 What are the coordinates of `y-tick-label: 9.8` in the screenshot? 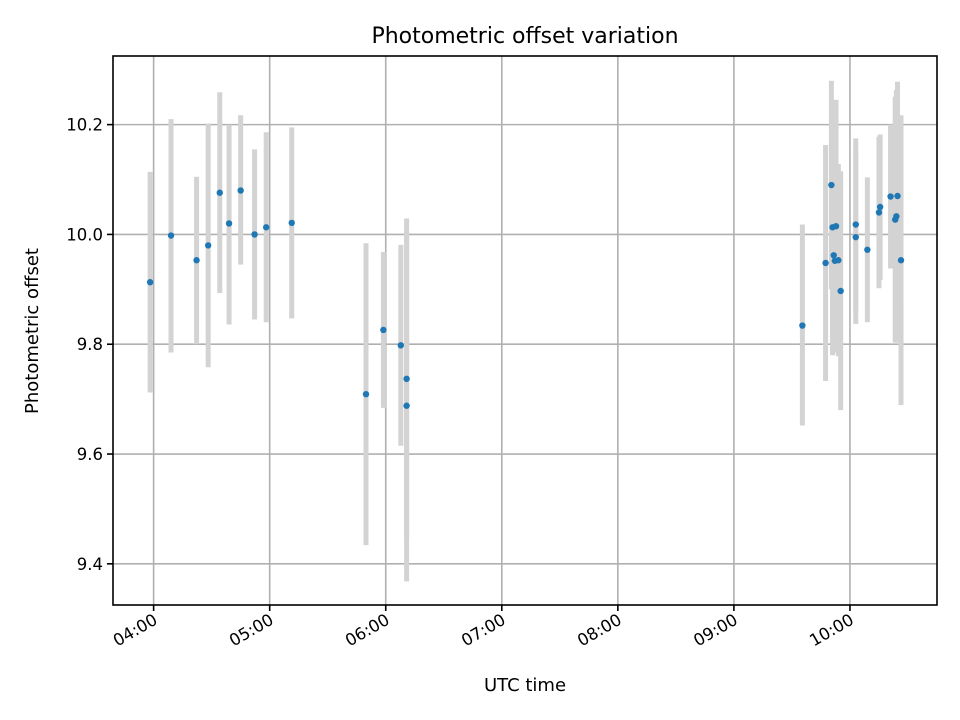 It's located at (90, 344).